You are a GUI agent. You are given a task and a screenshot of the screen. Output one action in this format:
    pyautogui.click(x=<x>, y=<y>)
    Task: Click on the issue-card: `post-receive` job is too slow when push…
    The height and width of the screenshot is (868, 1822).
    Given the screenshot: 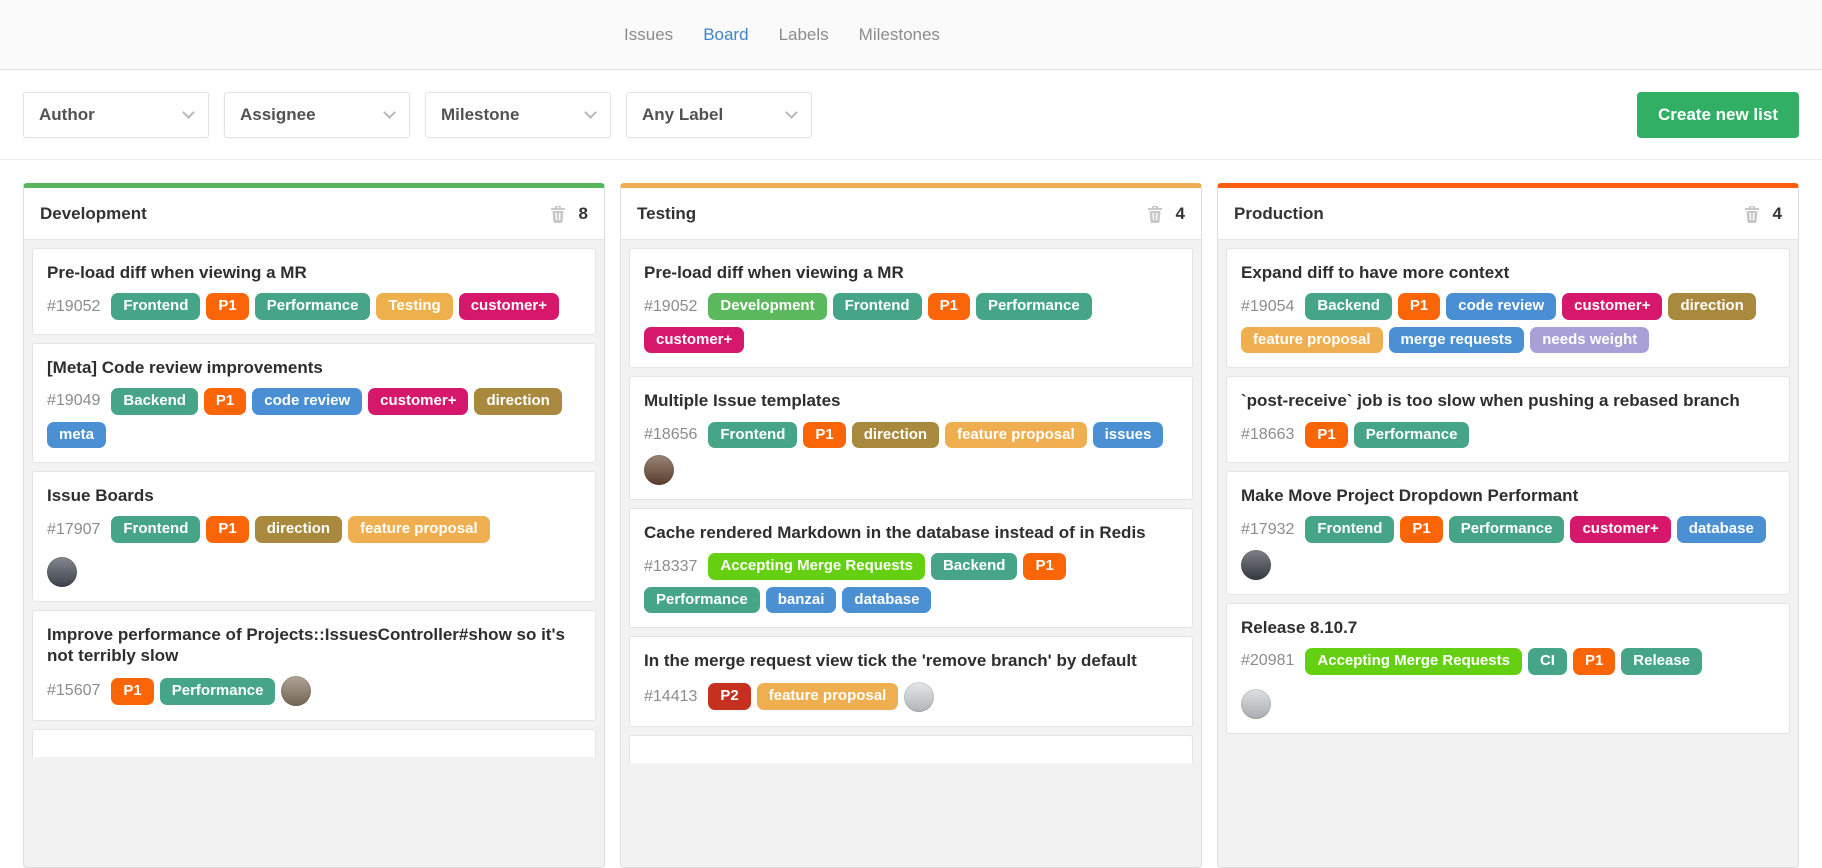 What is the action you would take?
    pyautogui.click(x=1508, y=419)
    